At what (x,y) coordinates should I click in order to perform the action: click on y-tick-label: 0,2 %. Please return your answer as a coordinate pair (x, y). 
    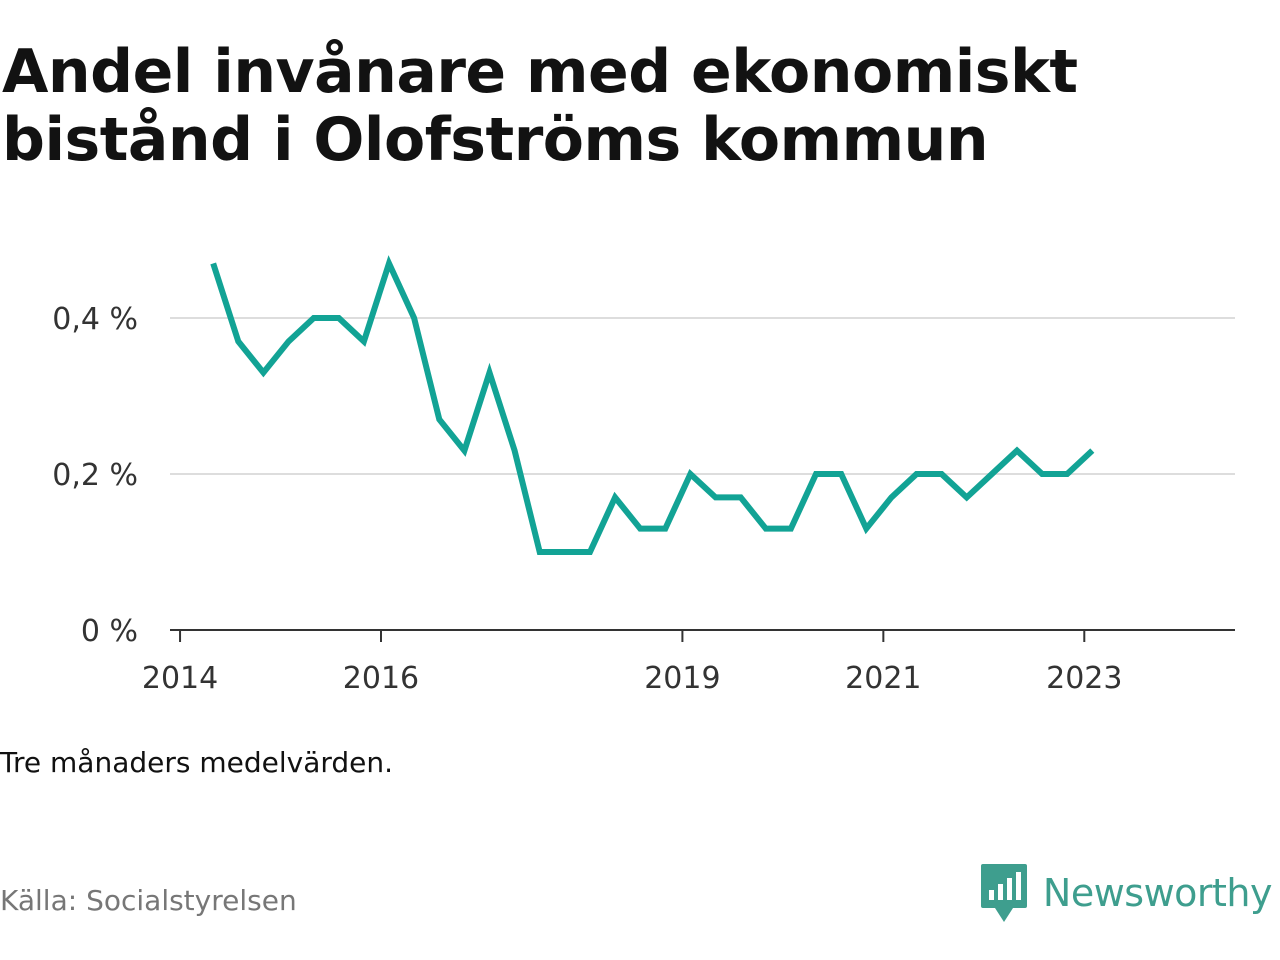
    Looking at the image, I should click on (95, 475).